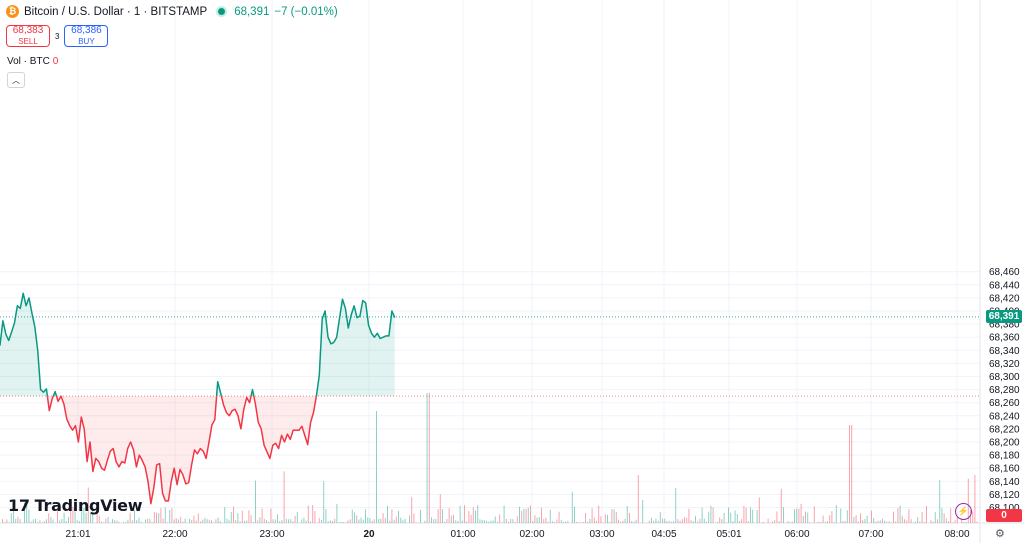 The height and width of the screenshot is (543, 1024). What do you see at coordinates (1004, 469) in the screenshot?
I see `price-tick-label: 68,160` at bounding box center [1004, 469].